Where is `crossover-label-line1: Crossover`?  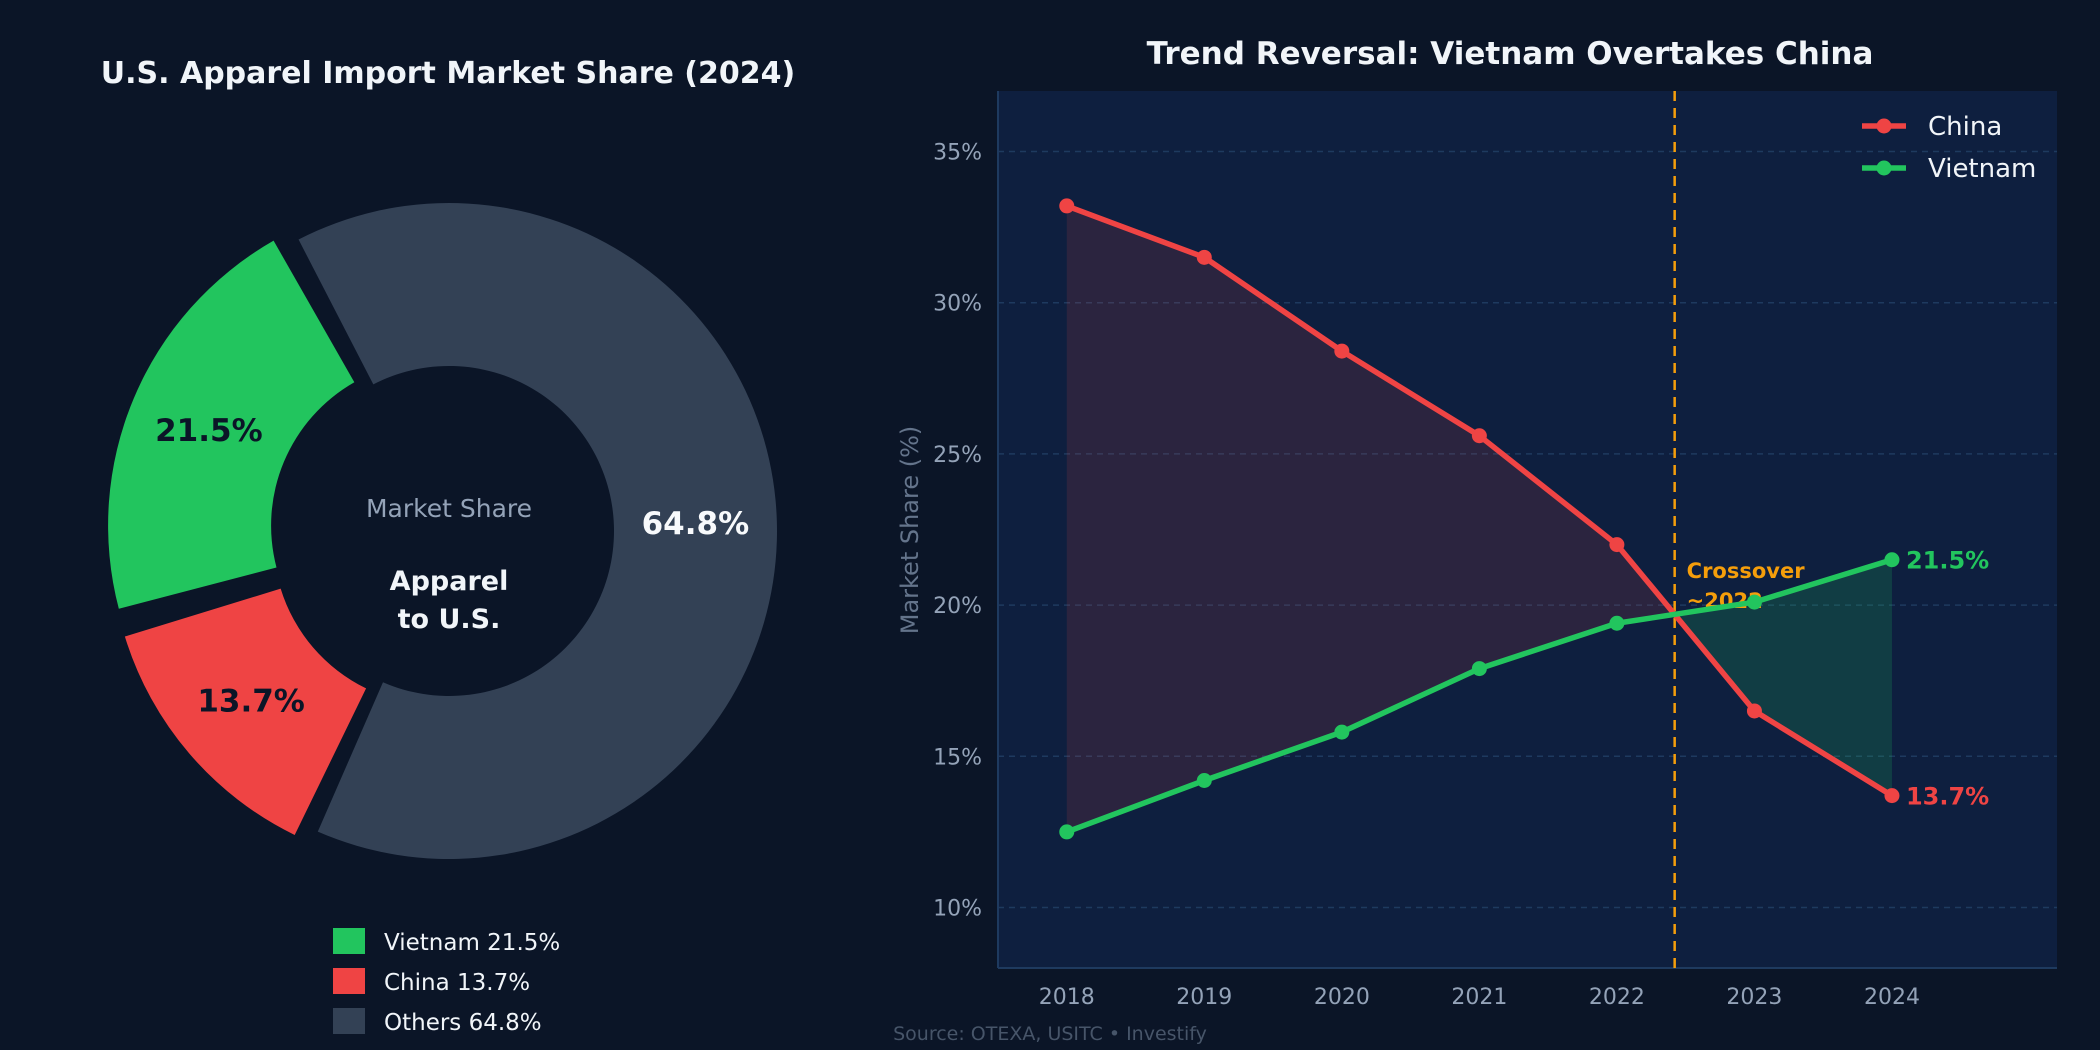
crossover-label-line1: Crossover is located at coordinates (1746, 571).